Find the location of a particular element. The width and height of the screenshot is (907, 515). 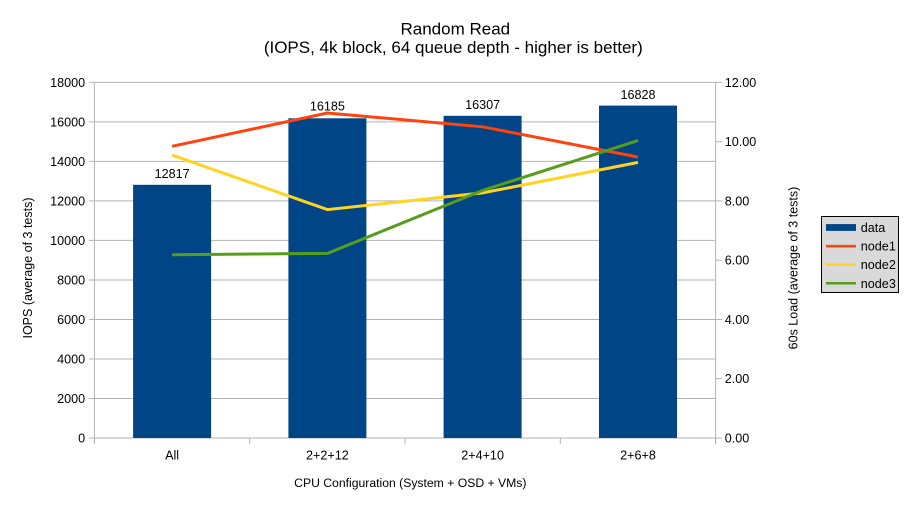

svg-text: 2+4+10 is located at coordinates (482, 456).